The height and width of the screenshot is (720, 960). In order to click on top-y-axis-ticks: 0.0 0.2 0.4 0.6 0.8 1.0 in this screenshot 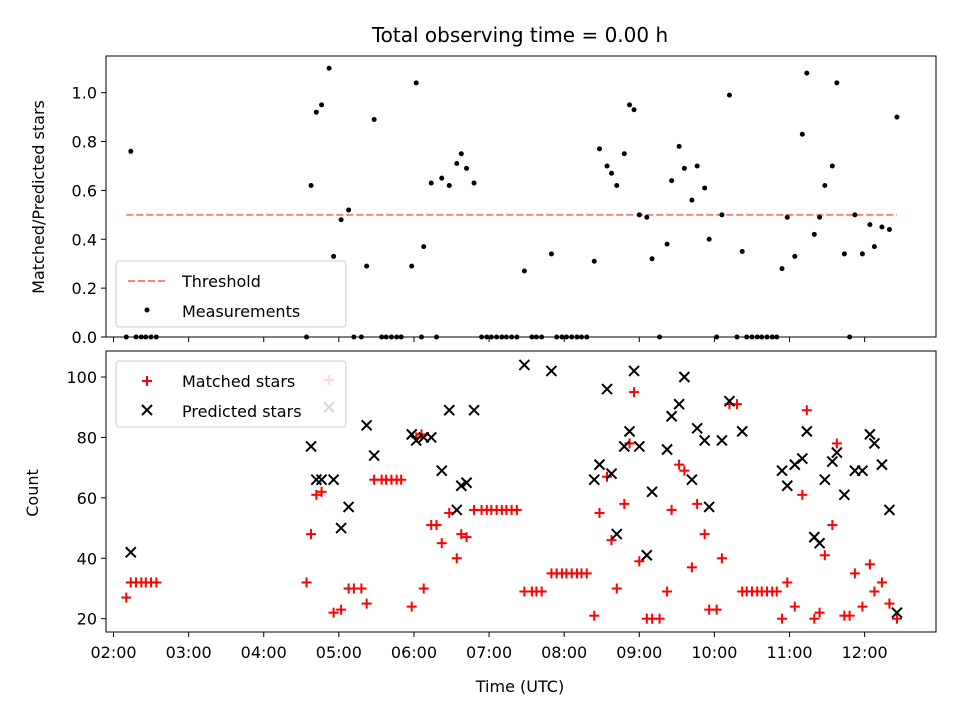, I will do `click(89, 215)`.